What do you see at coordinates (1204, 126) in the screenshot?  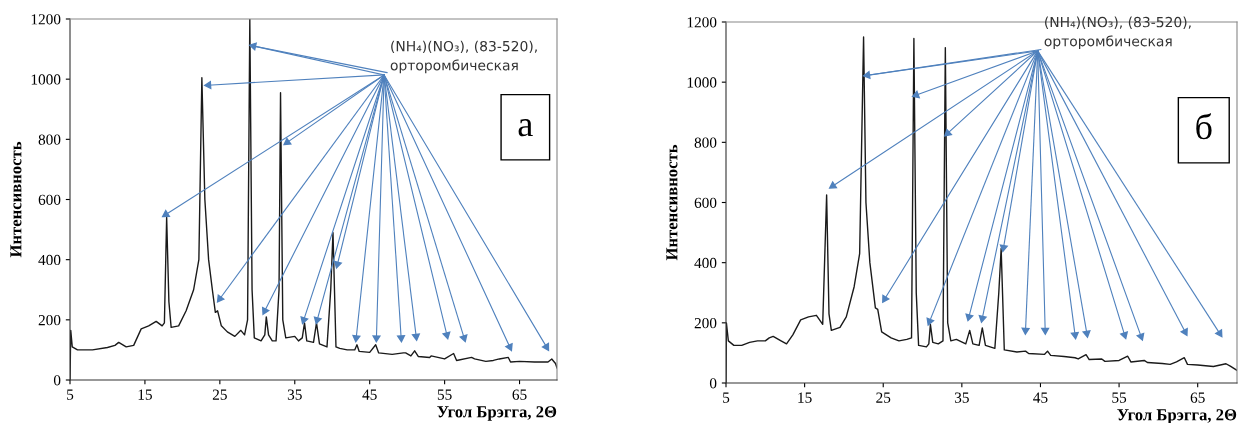 I see `annotation: б` at bounding box center [1204, 126].